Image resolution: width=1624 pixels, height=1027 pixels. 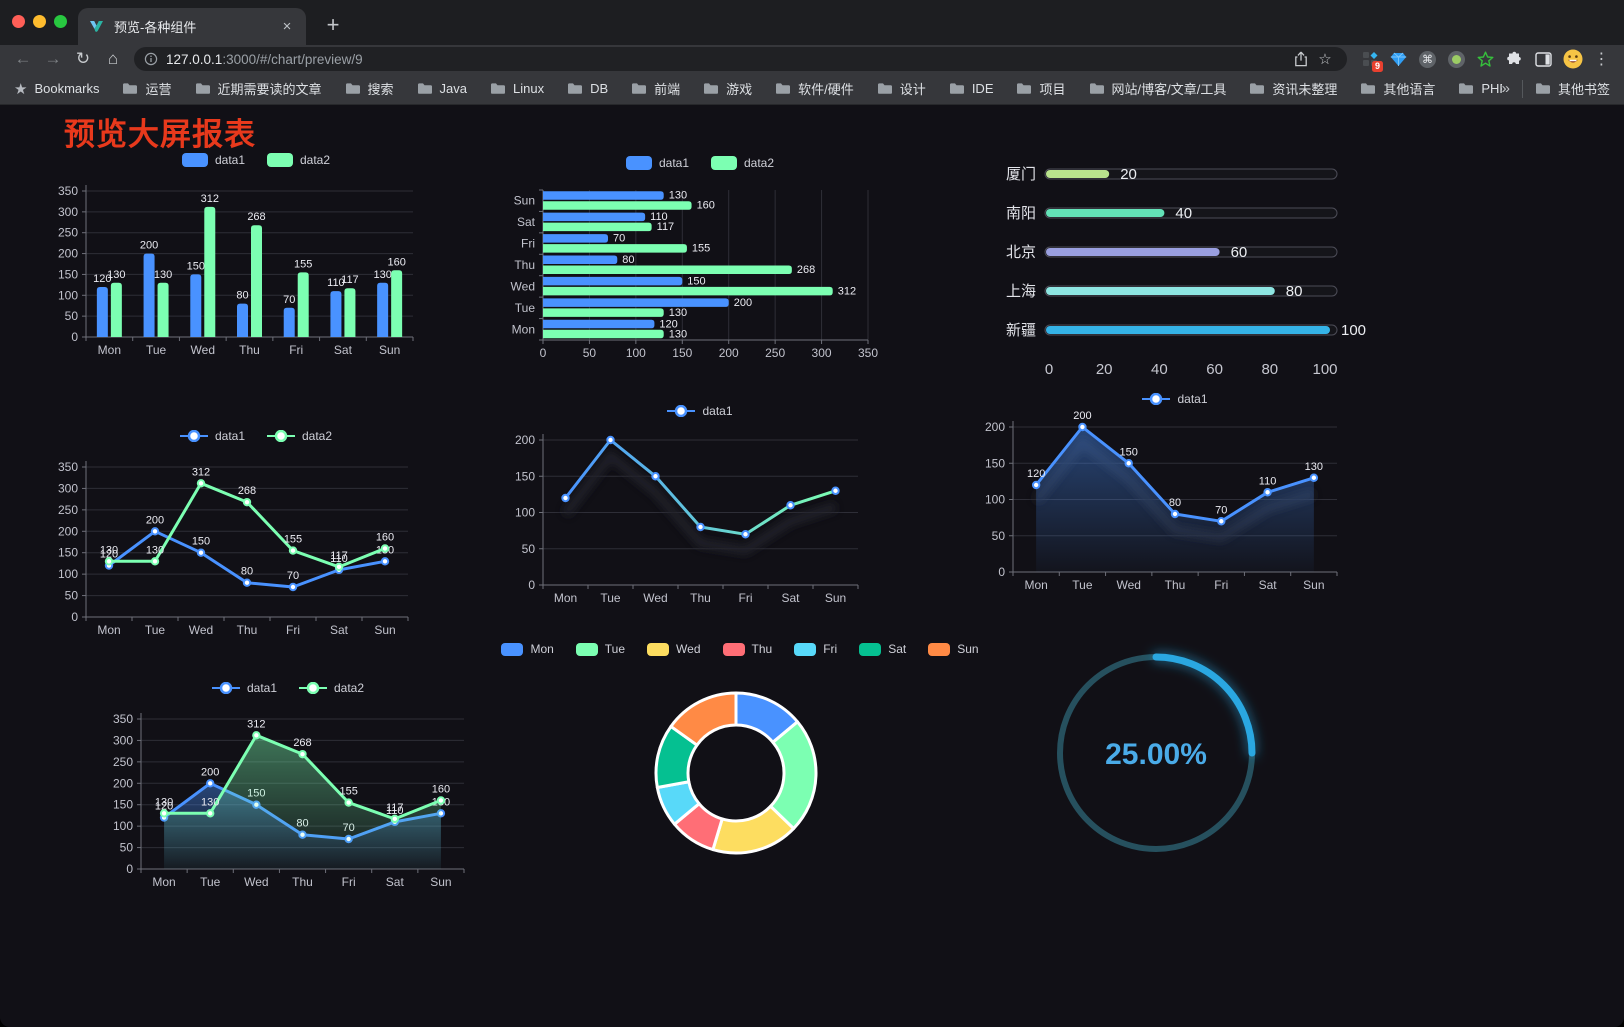 What do you see at coordinates (155, 27) in the screenshot?
I see `tab-title: 预览-各种组件` at bounding box center [155, 27].